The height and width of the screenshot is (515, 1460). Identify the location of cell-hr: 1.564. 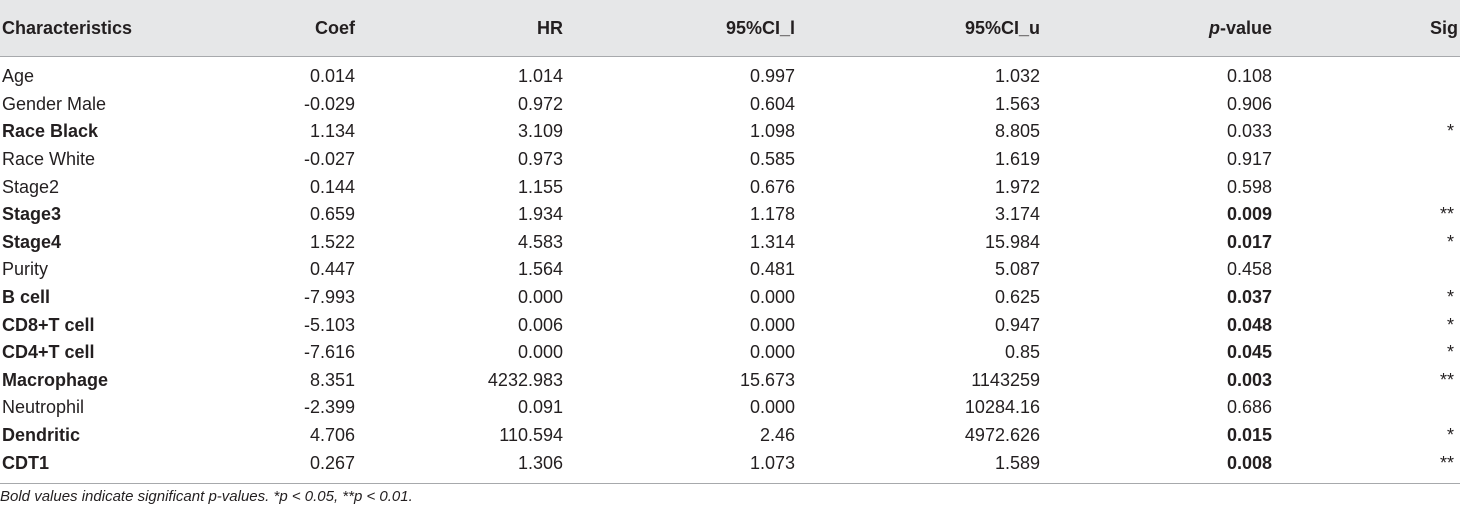
(540, 269).